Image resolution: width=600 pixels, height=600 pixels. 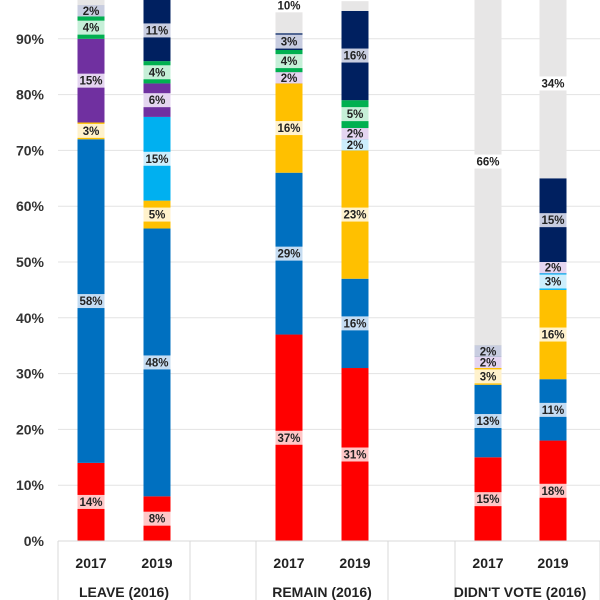 What do you see at coordinates (30, 318) in the screenshot?
I see `y-tick-label: 40%` at bounding box center [30, 318].